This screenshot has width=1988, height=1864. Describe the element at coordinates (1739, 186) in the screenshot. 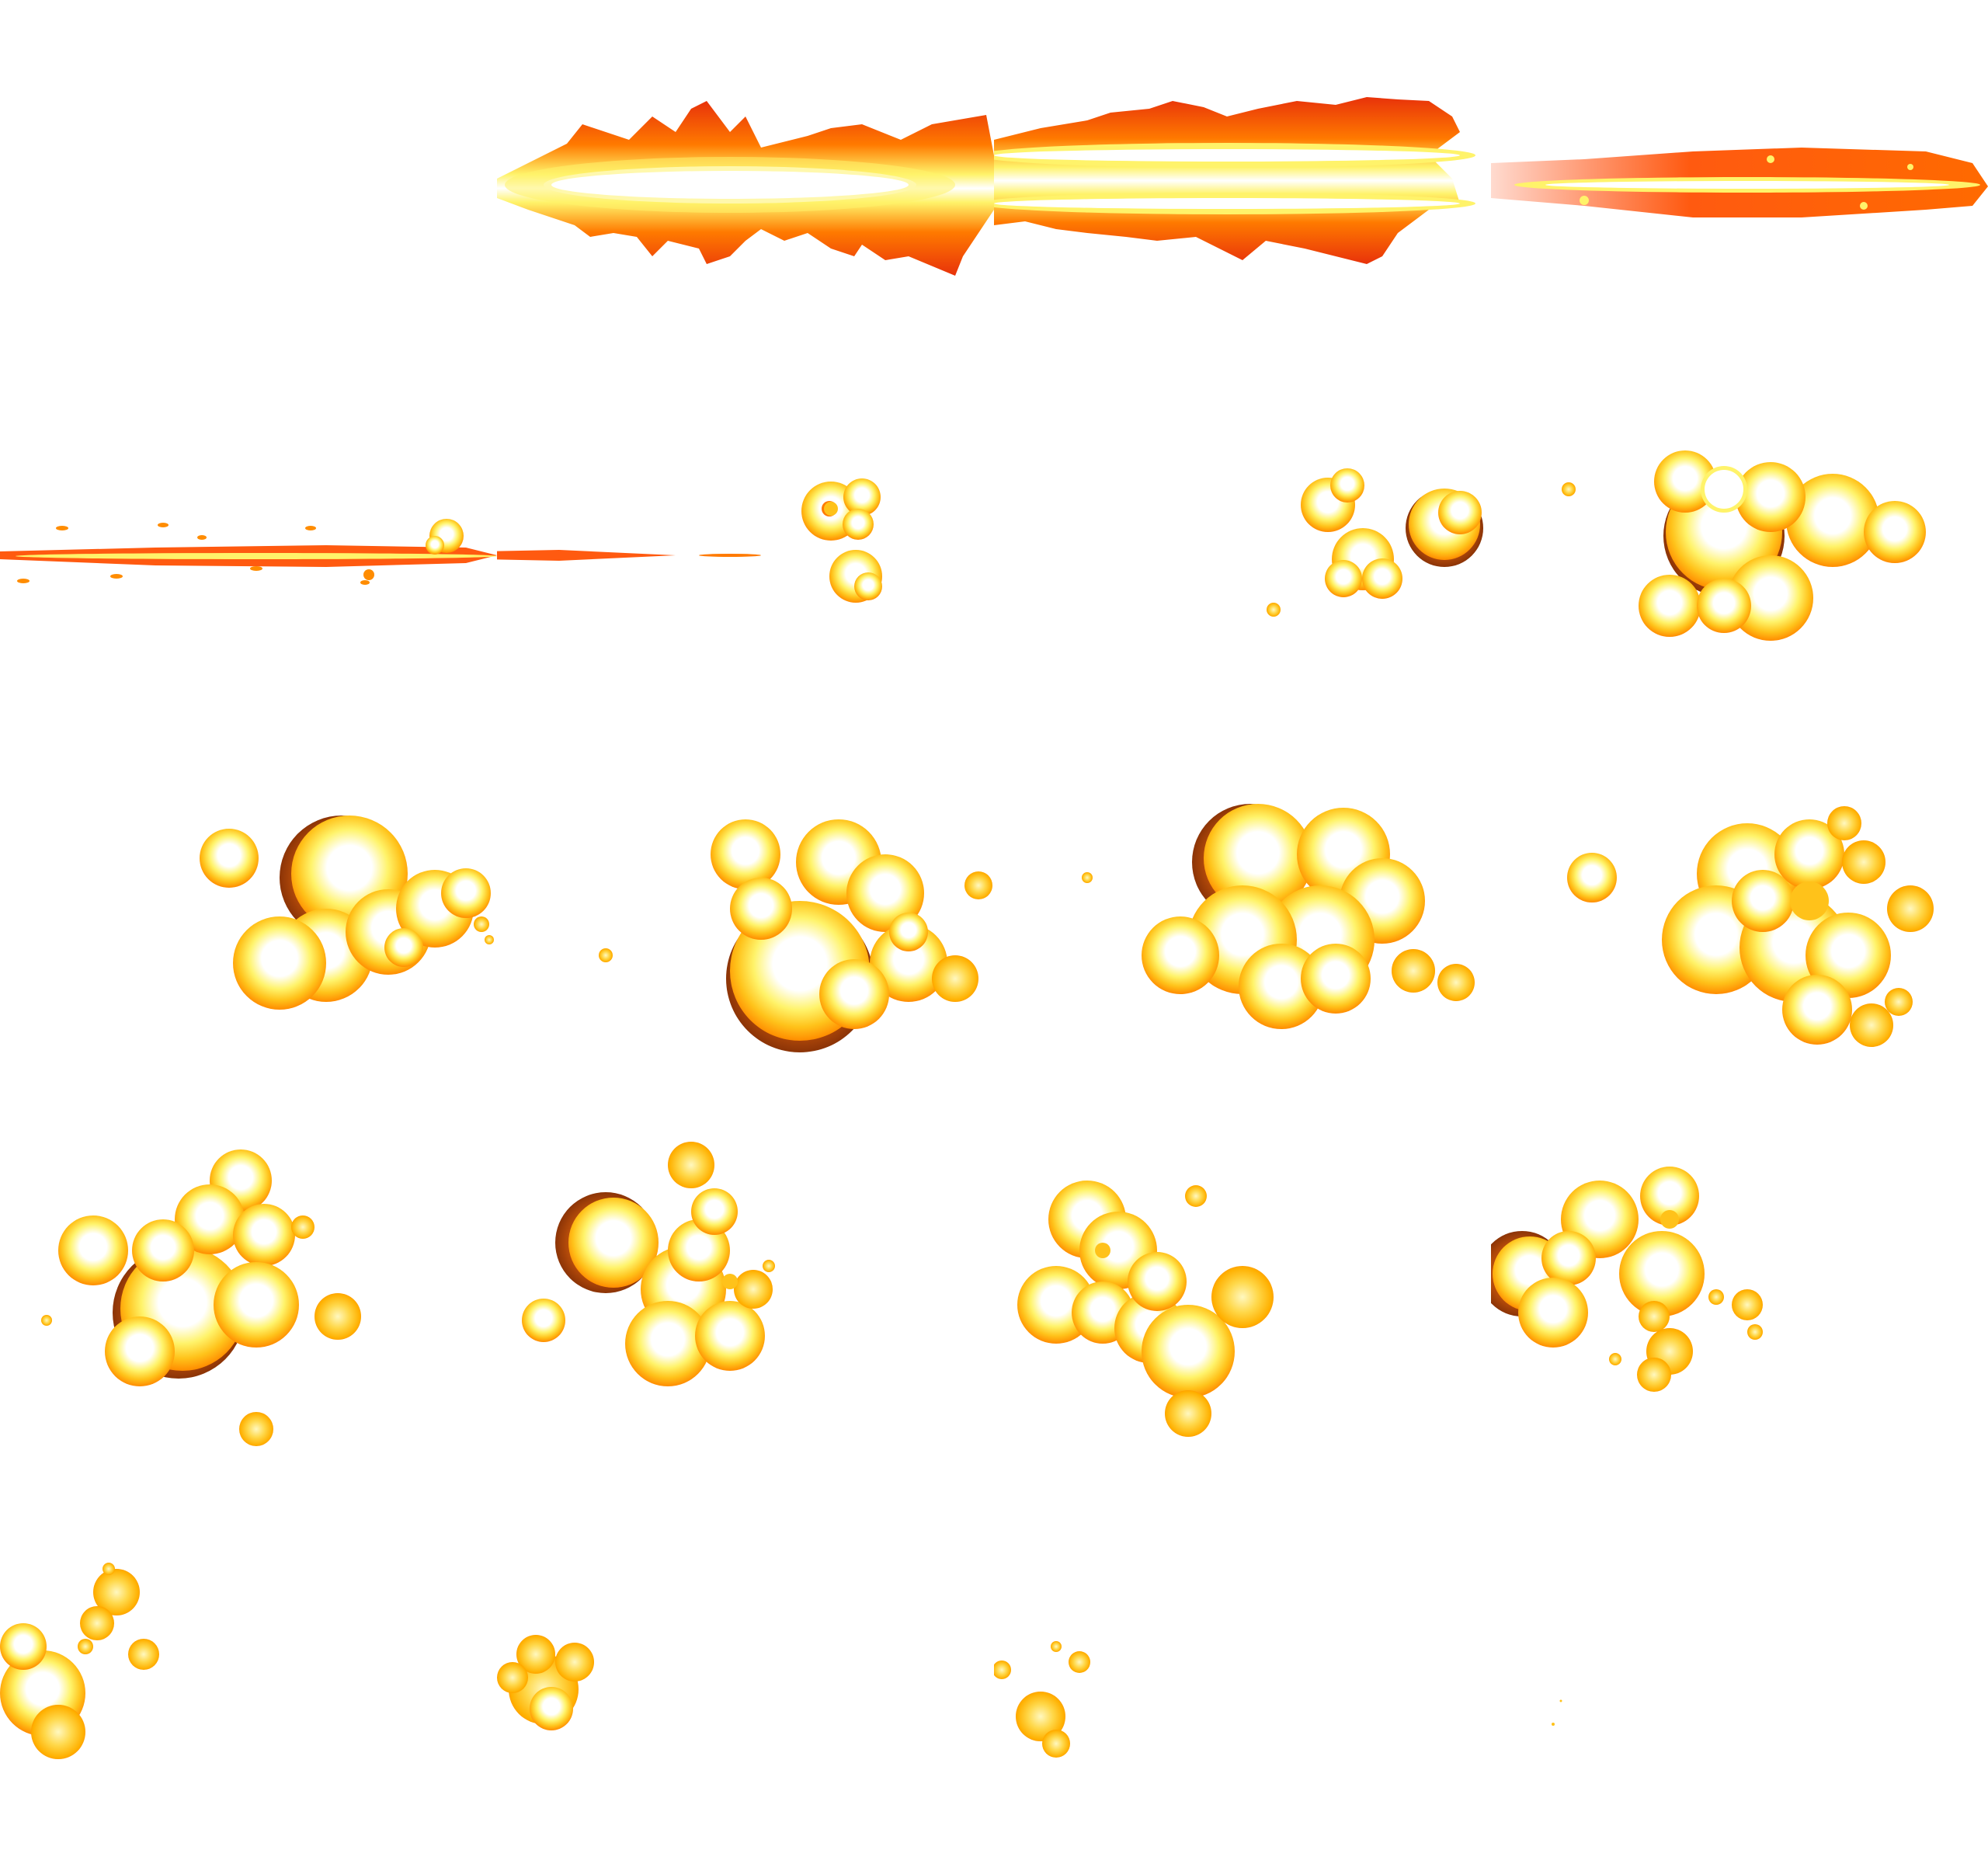

I see `sprite-frame-muzzle-flash-thin` at that location.